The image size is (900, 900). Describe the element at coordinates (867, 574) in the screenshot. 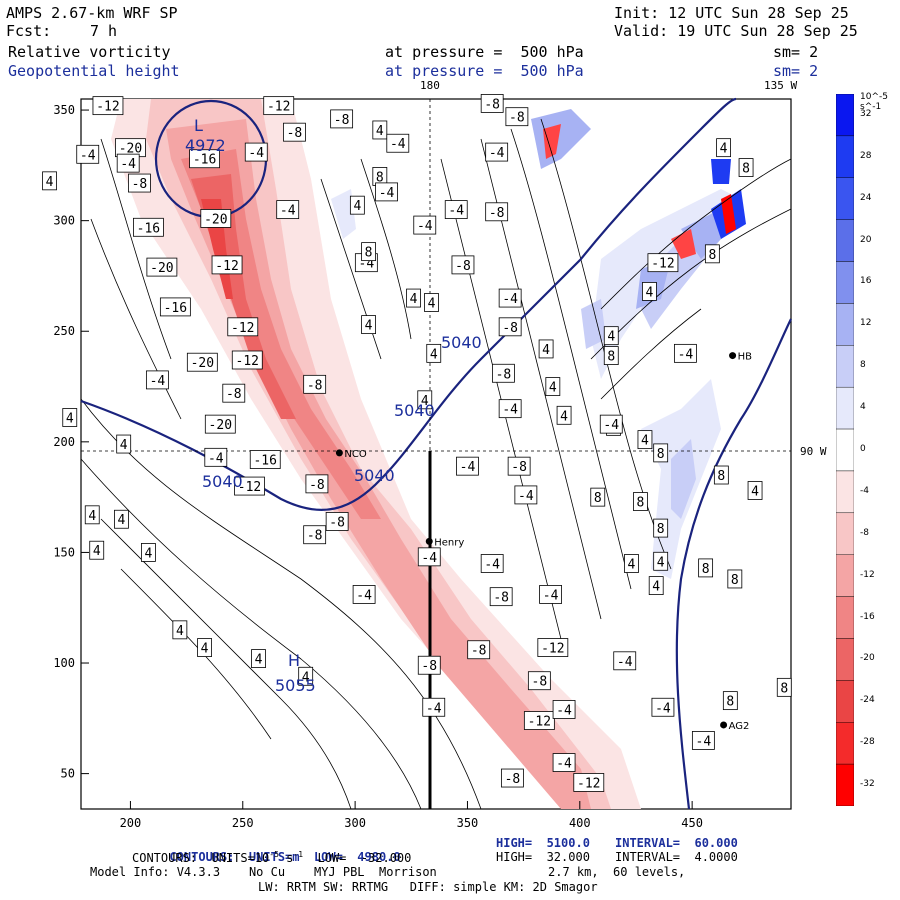

I see `colorbar-tick-label: -12` at that location.